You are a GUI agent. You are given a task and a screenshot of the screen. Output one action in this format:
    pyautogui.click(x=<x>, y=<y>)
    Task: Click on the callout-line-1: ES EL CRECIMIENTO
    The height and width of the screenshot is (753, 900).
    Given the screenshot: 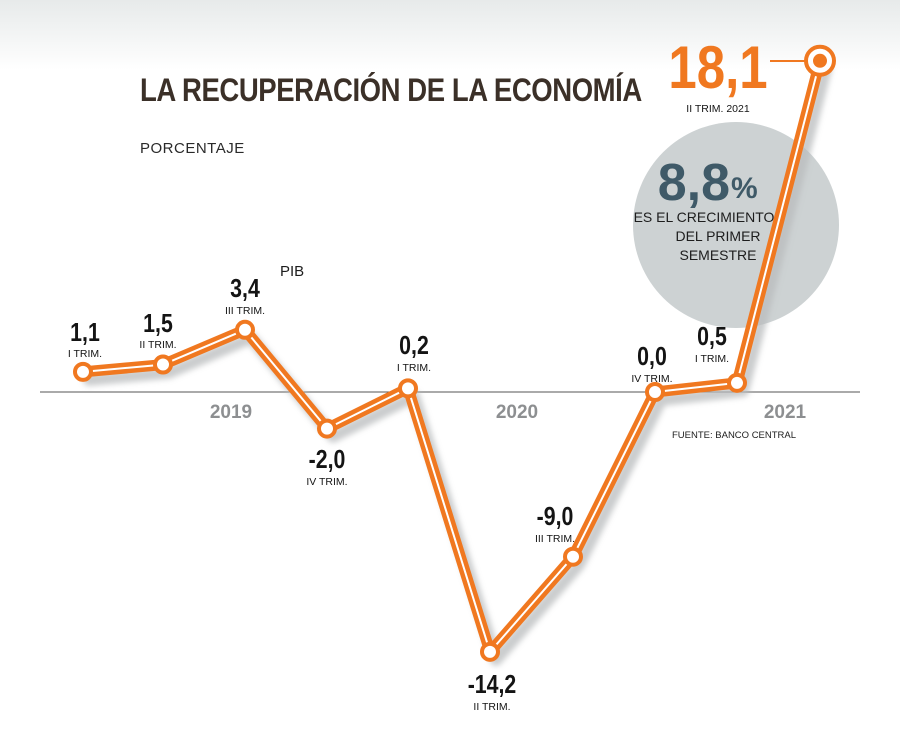 What is the action you would take?
    pyautogui.click(x=704, y=217)
    